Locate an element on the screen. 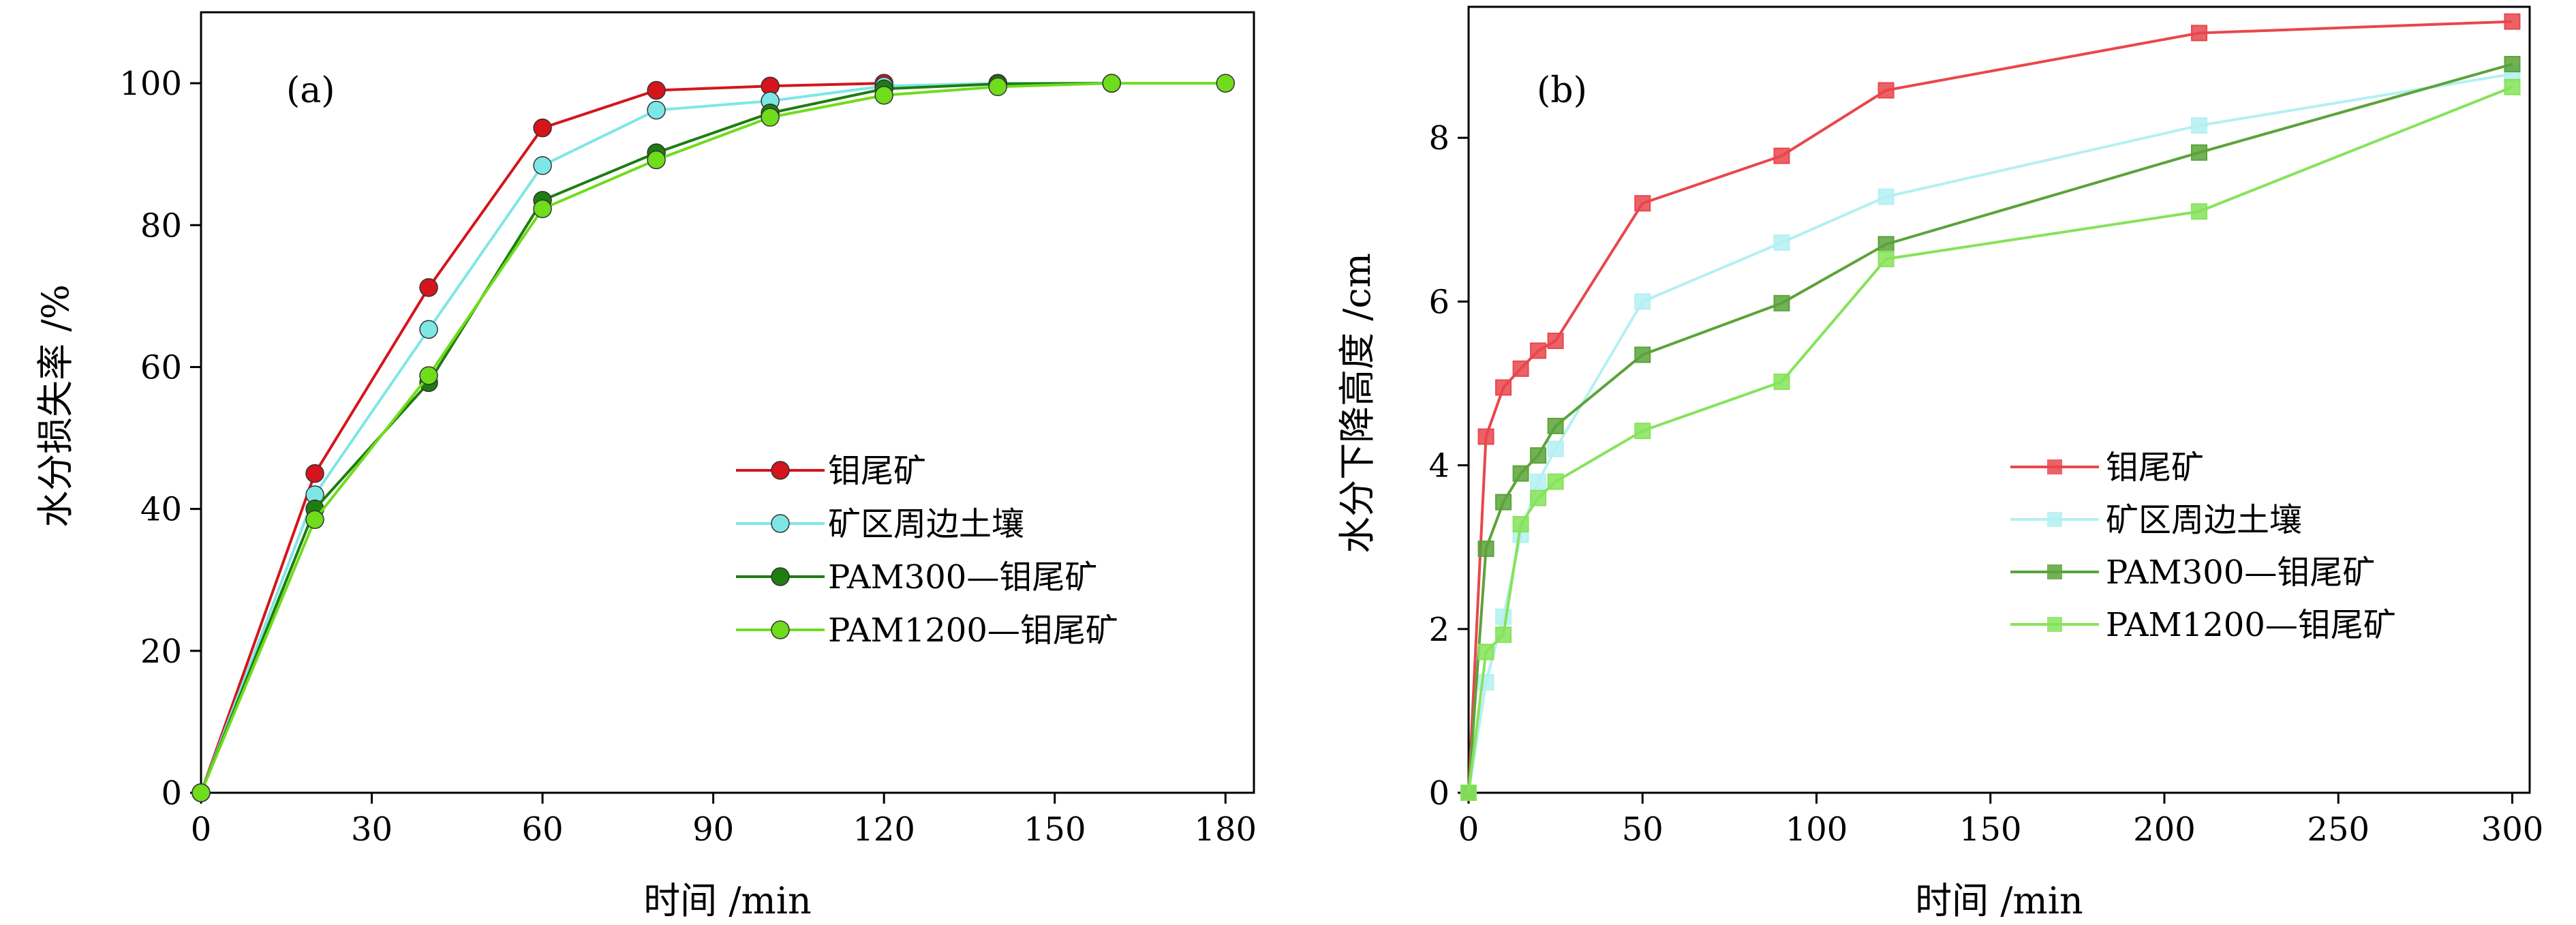  x-tick-label: 60 is located at coordinates (543, 829).